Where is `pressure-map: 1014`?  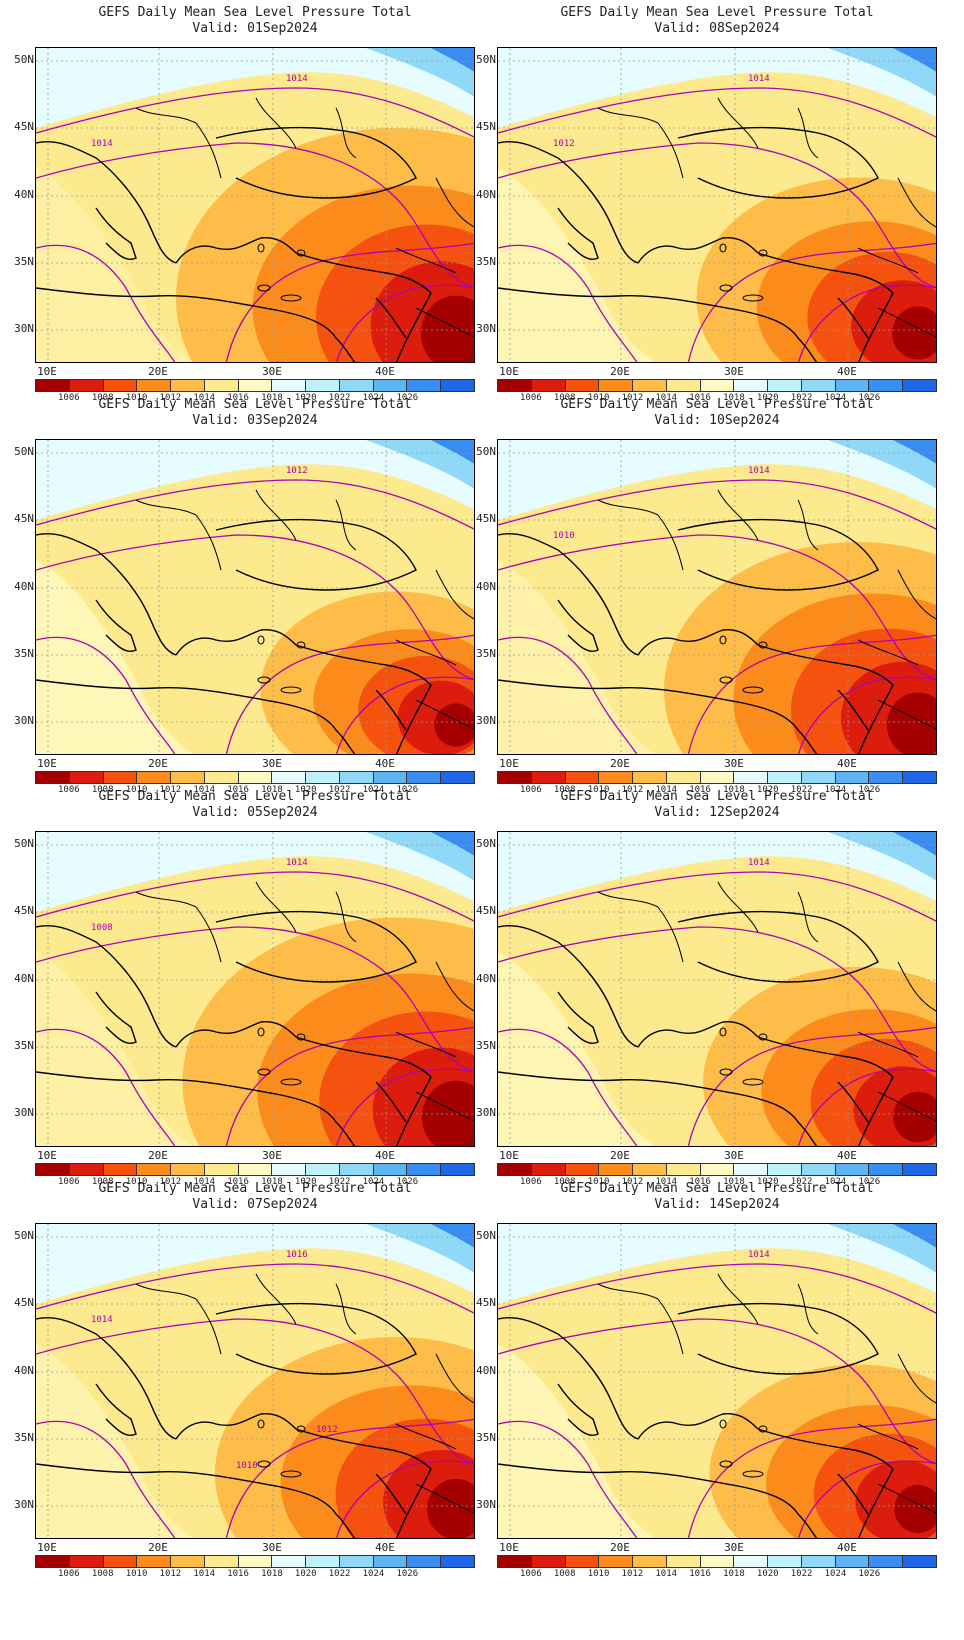
pressure-map: 1014 is located at coordinates (717, 1381).